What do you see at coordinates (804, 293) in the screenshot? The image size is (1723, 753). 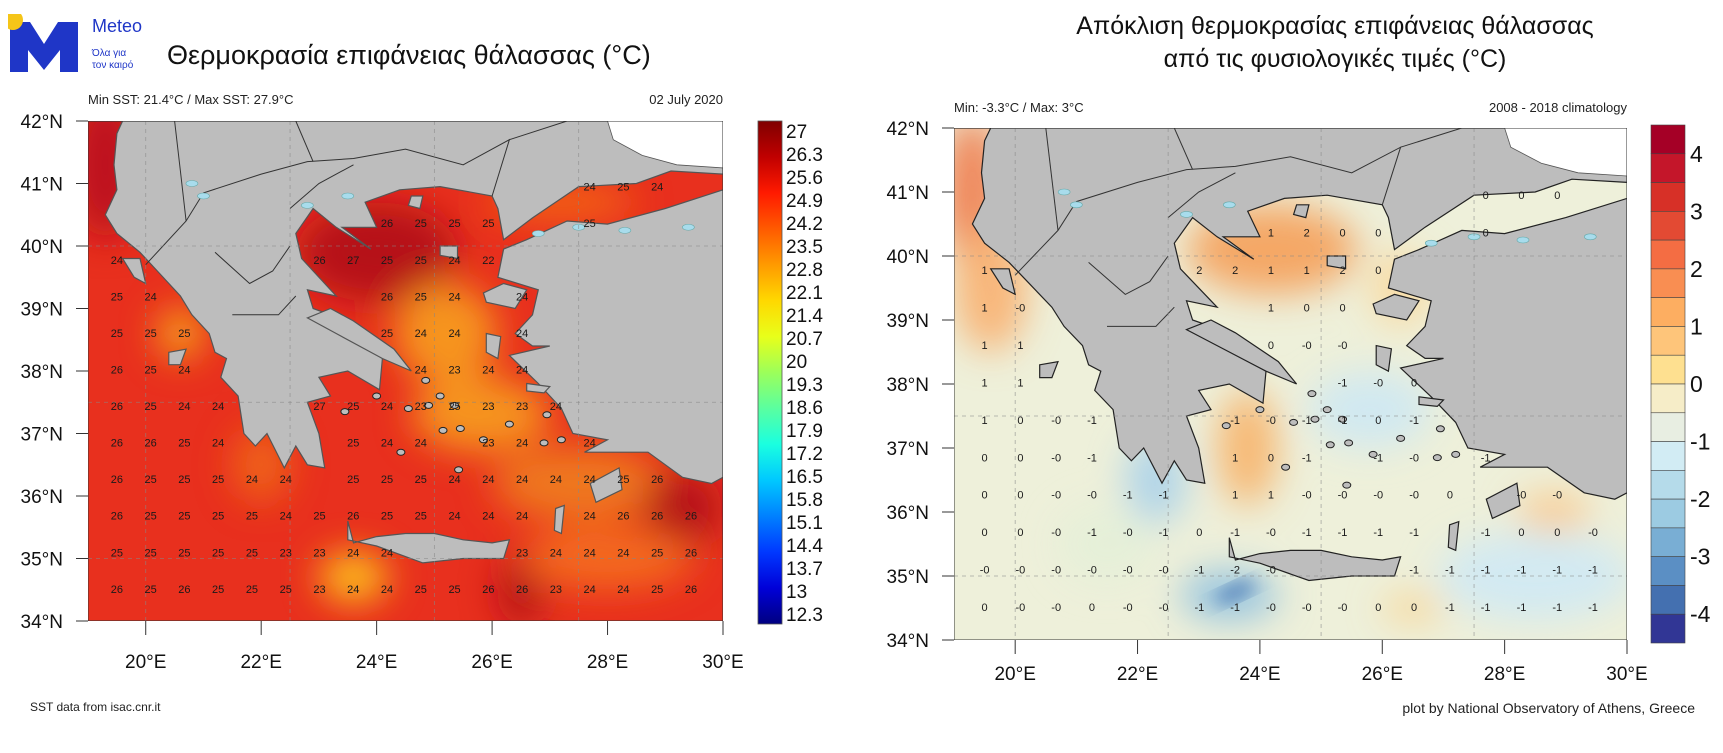 I see `sst-colorbar-label: 22.1` at bounding box center [804, 293].